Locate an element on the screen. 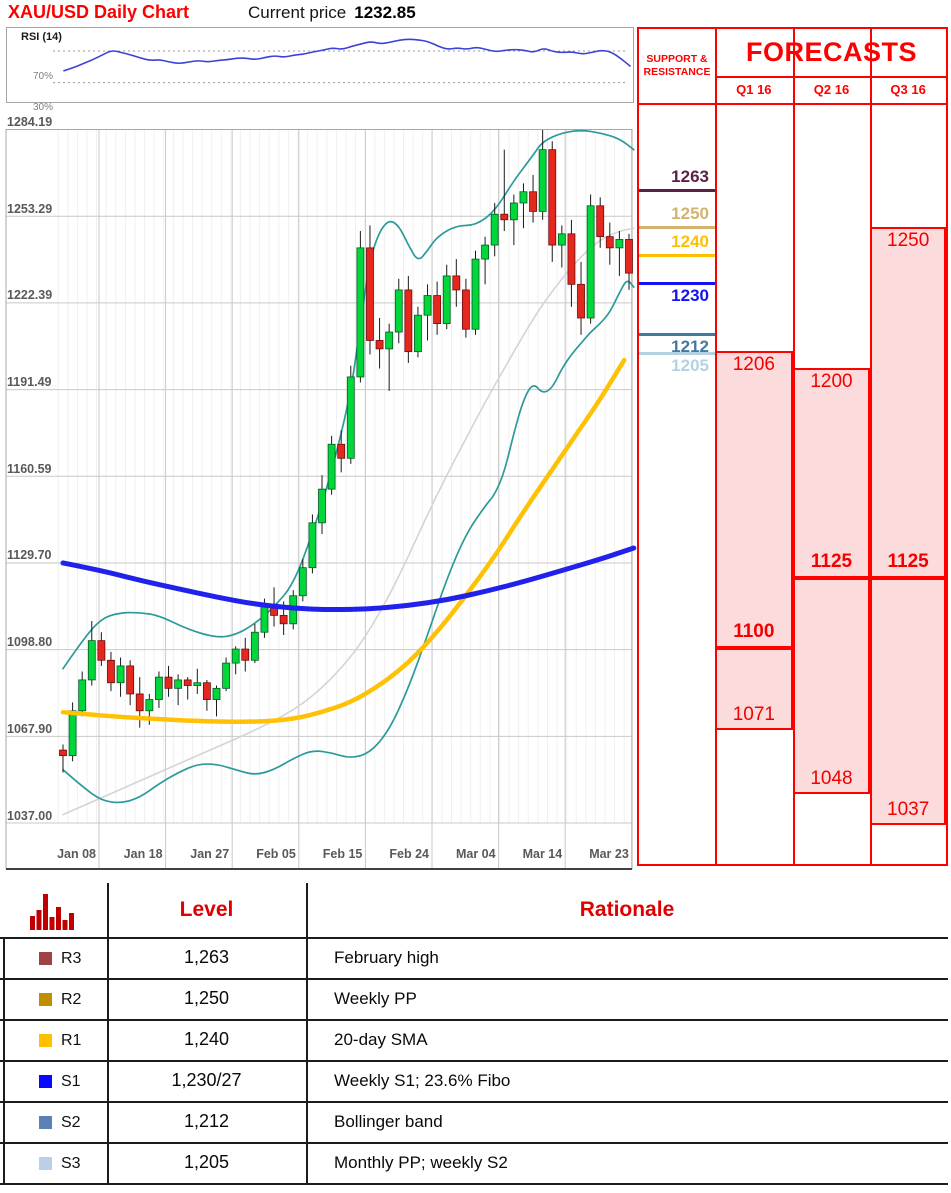 The image size is (951, 1193). bar-chart-icon is located at coordinates (52, 912).